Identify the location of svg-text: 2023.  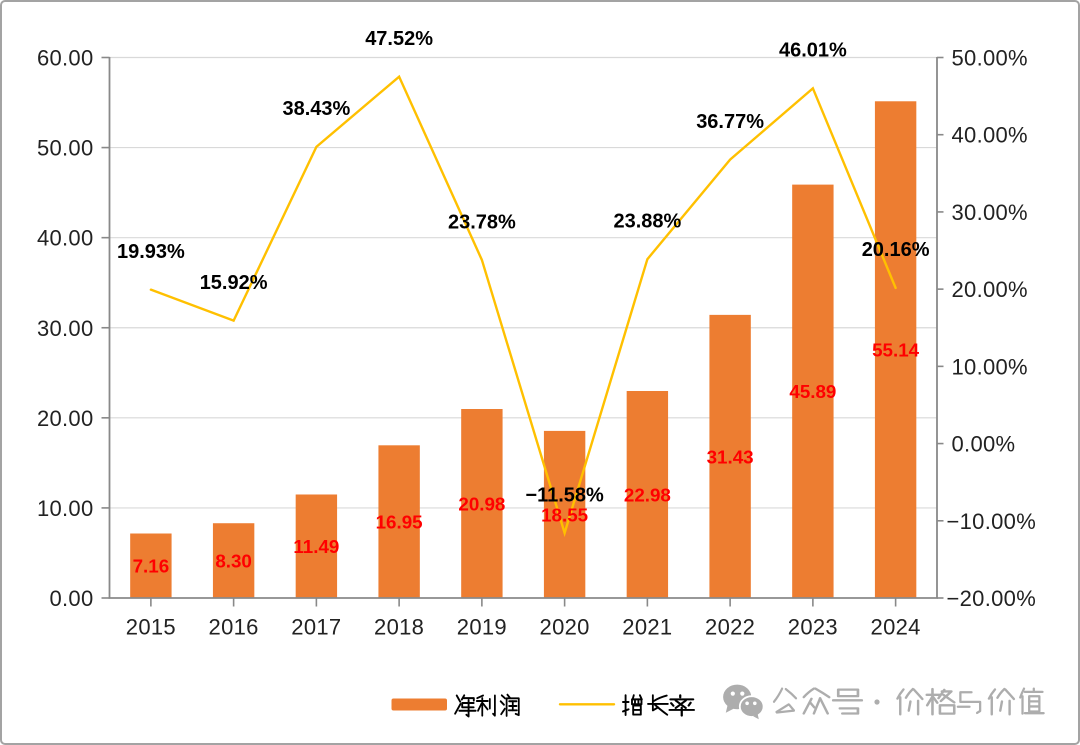
(813, 627).